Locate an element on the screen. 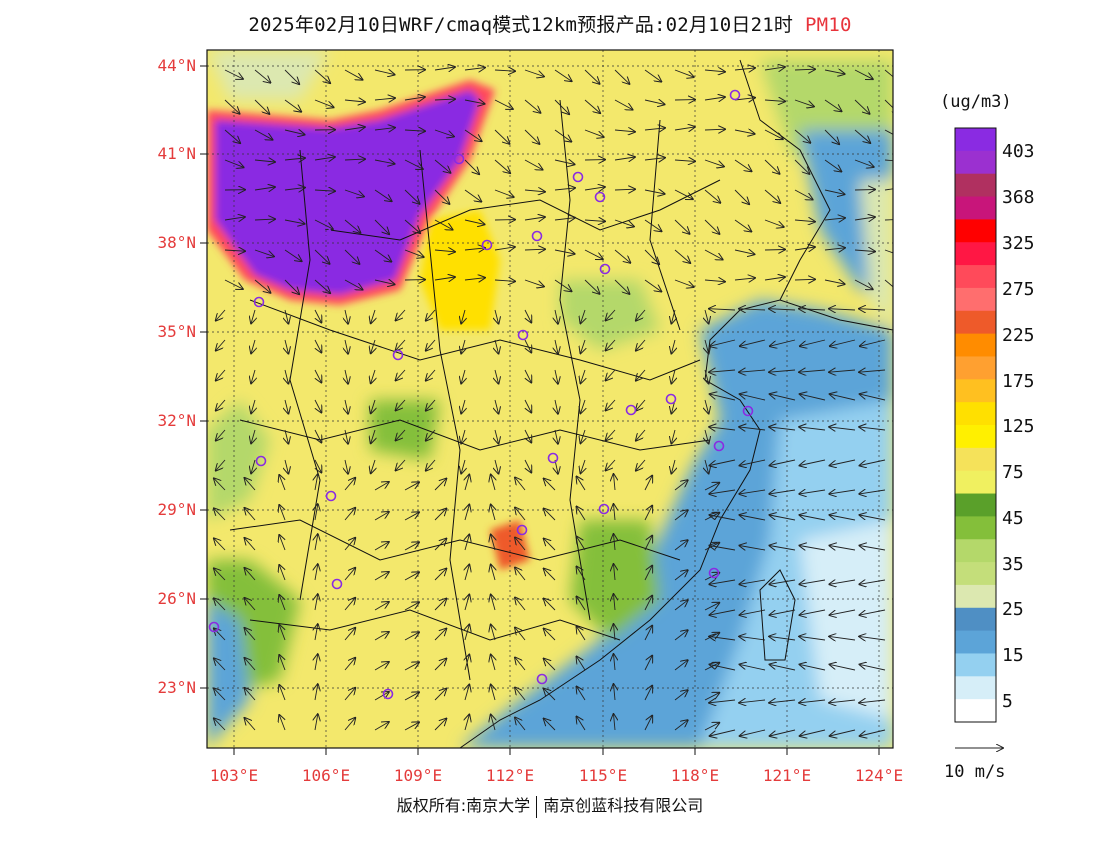 This screenshot has height=850, width=1100. lon-label: 103°E is located at coordinates (234, 775).